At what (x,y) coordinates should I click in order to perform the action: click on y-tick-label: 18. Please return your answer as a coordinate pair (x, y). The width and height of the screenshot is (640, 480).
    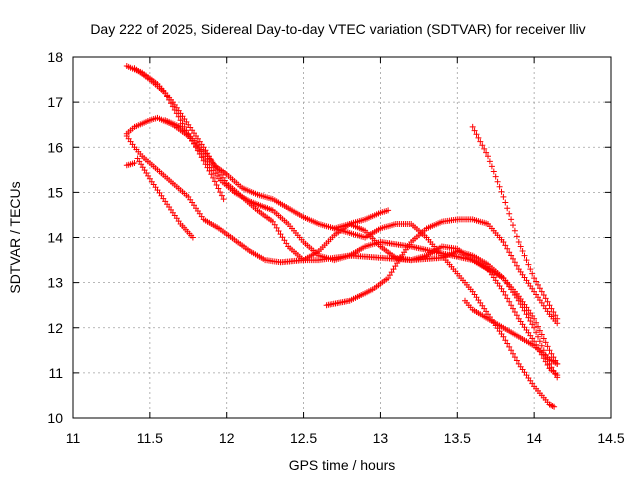
    Looking at the image, I should click on (55, 57).